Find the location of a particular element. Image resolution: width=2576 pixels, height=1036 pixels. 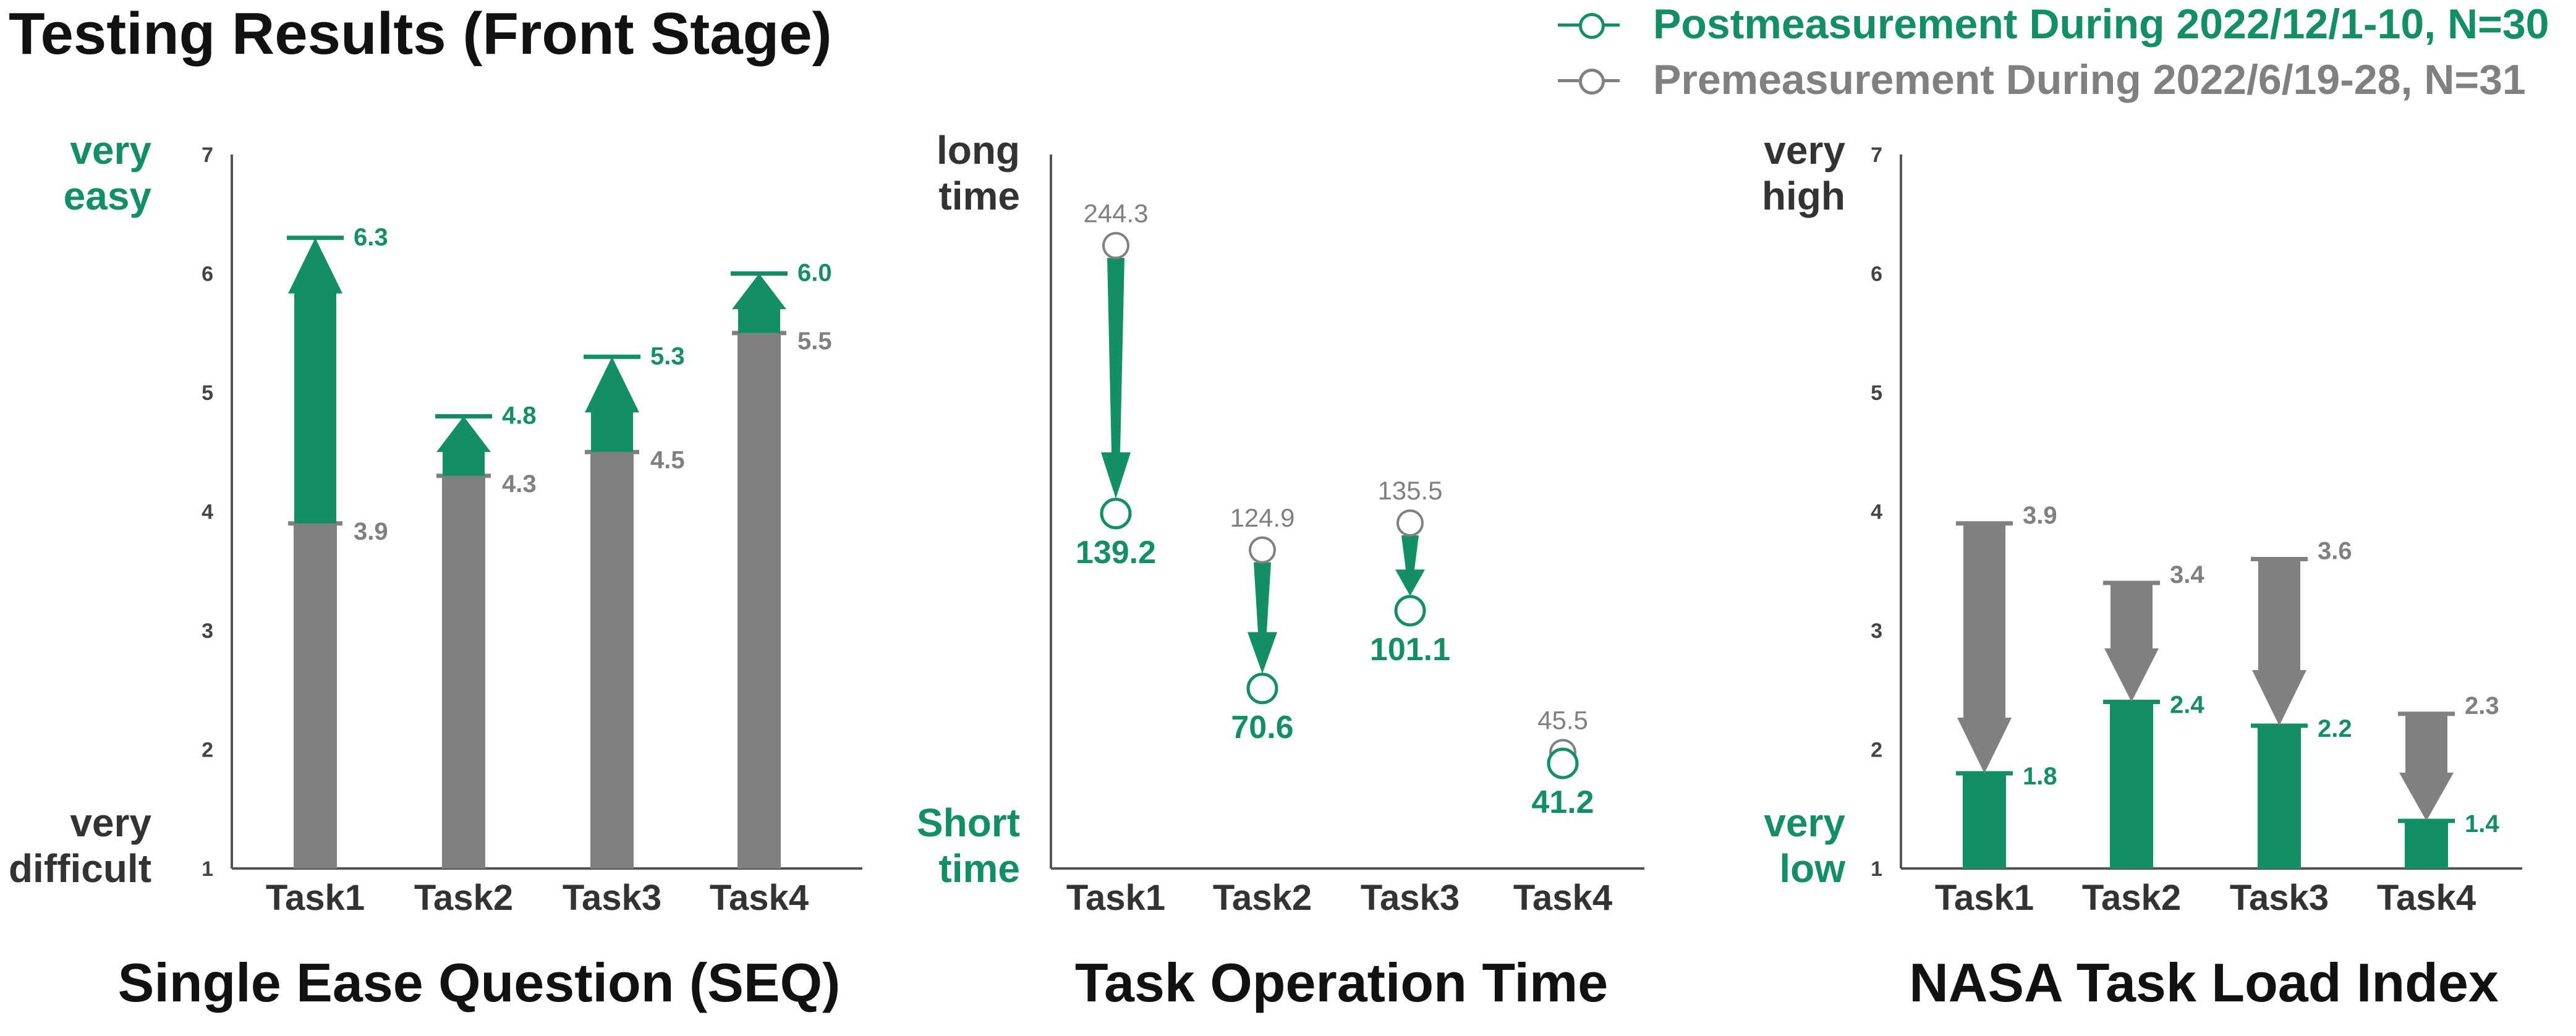

legend-label-pre: Premeasurement During 2022/6/19-28, N=31 is located at coordinates (2089, 79).